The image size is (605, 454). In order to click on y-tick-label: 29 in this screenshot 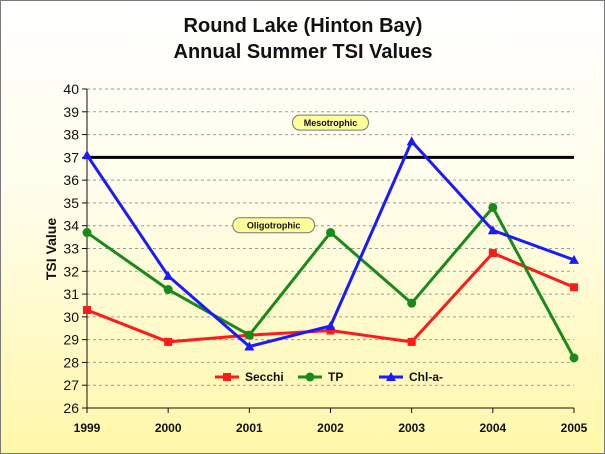, I will do `click(71, 340)`.